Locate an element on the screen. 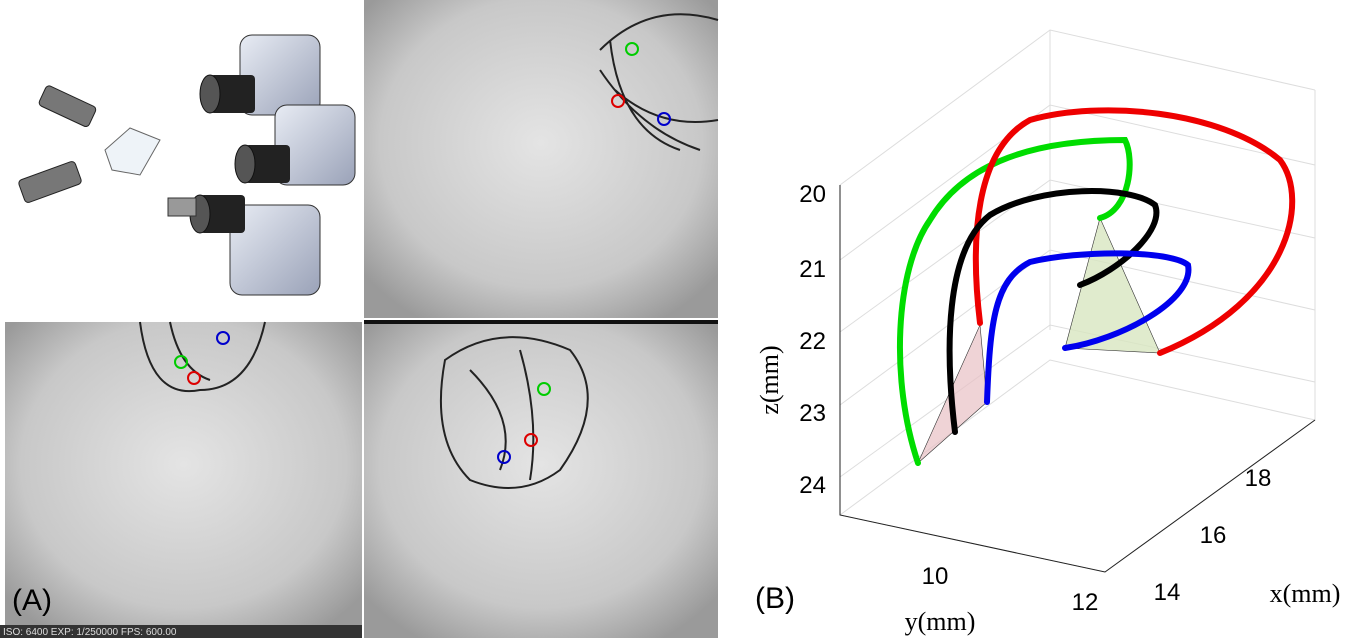 This screenshot has width=1365, height=643. z-tick-label: 20 is located at coordinates (812, 194).